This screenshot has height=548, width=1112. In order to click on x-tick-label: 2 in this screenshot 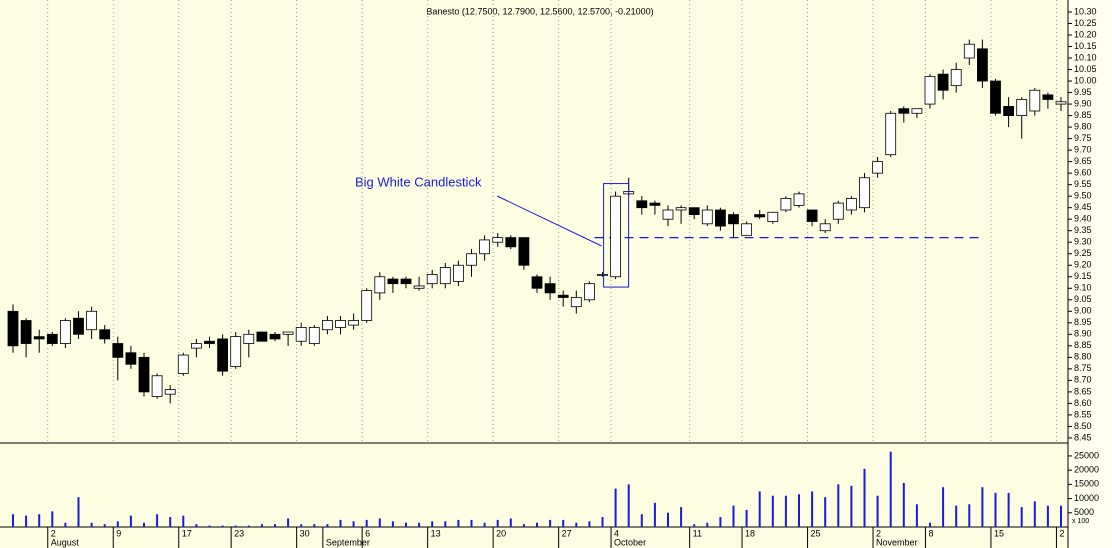, I will do `click(1061, 533)`.